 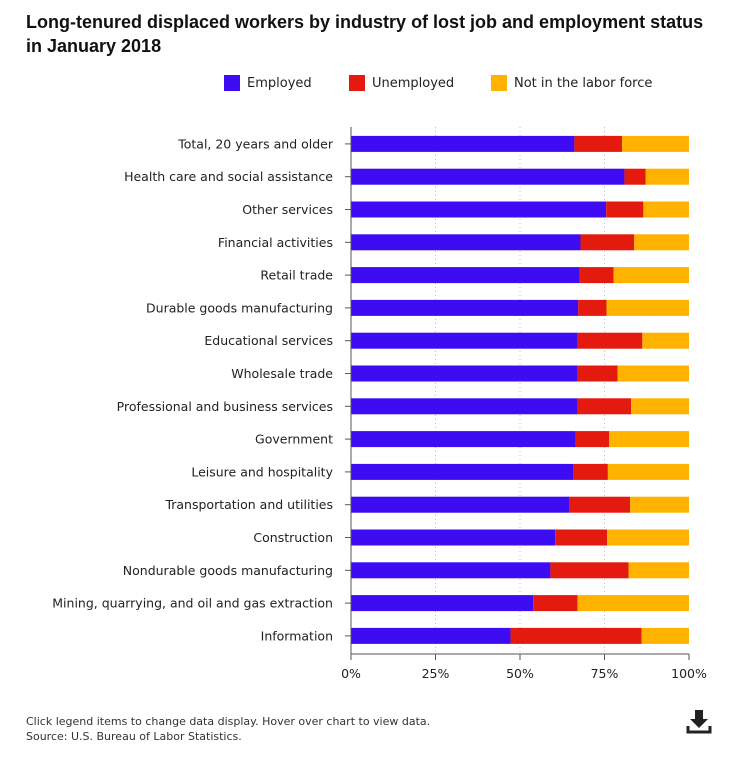 I want to click on x-tick-label-1: 25%, so click(x=436, y=673).